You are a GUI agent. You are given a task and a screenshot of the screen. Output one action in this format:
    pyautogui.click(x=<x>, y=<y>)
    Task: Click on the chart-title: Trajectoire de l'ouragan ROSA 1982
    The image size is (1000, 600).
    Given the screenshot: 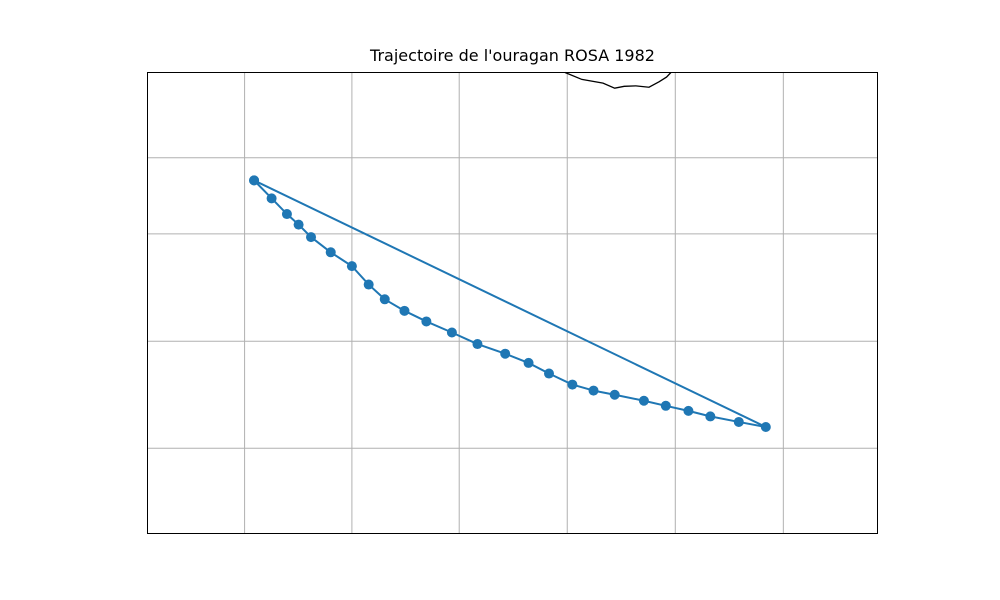 What is the action you would take?
    pyautogui.click(x=512, y=55)
    